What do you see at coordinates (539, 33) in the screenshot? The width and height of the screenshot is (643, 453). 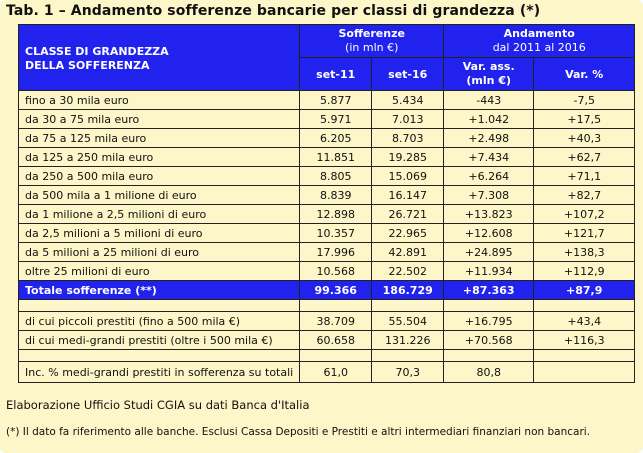 I see `header-andamento-line1: Andamento` at bounding box center [539, 33].